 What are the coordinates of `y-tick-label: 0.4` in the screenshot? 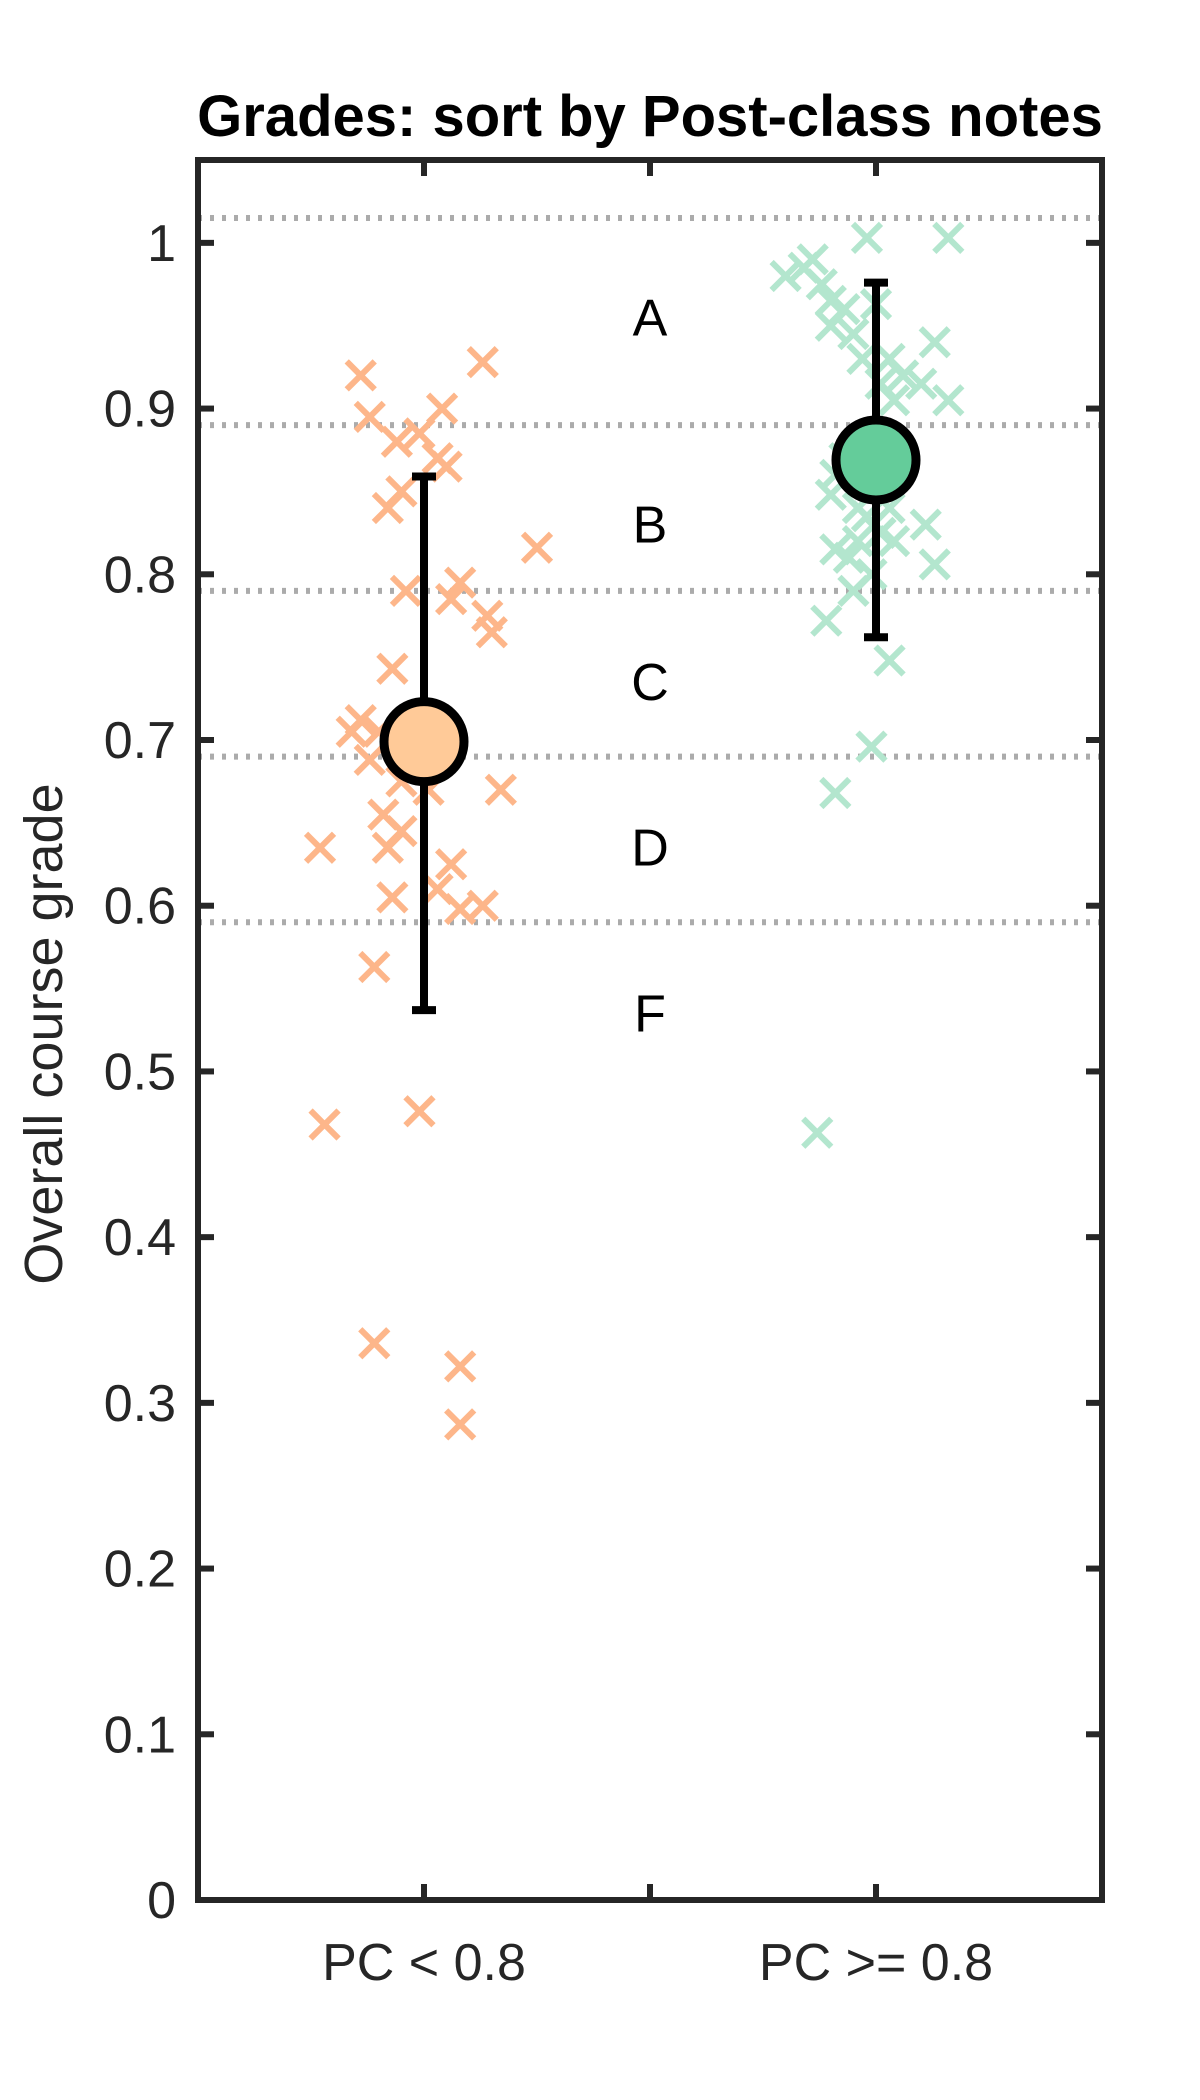 It's located at (140, 1238).